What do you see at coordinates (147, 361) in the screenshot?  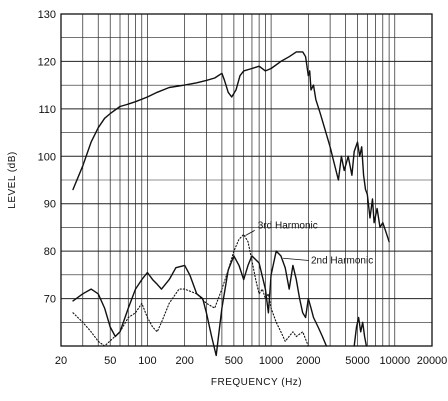 I see `x-tick-label: 100` at bounding box center [147, 361].